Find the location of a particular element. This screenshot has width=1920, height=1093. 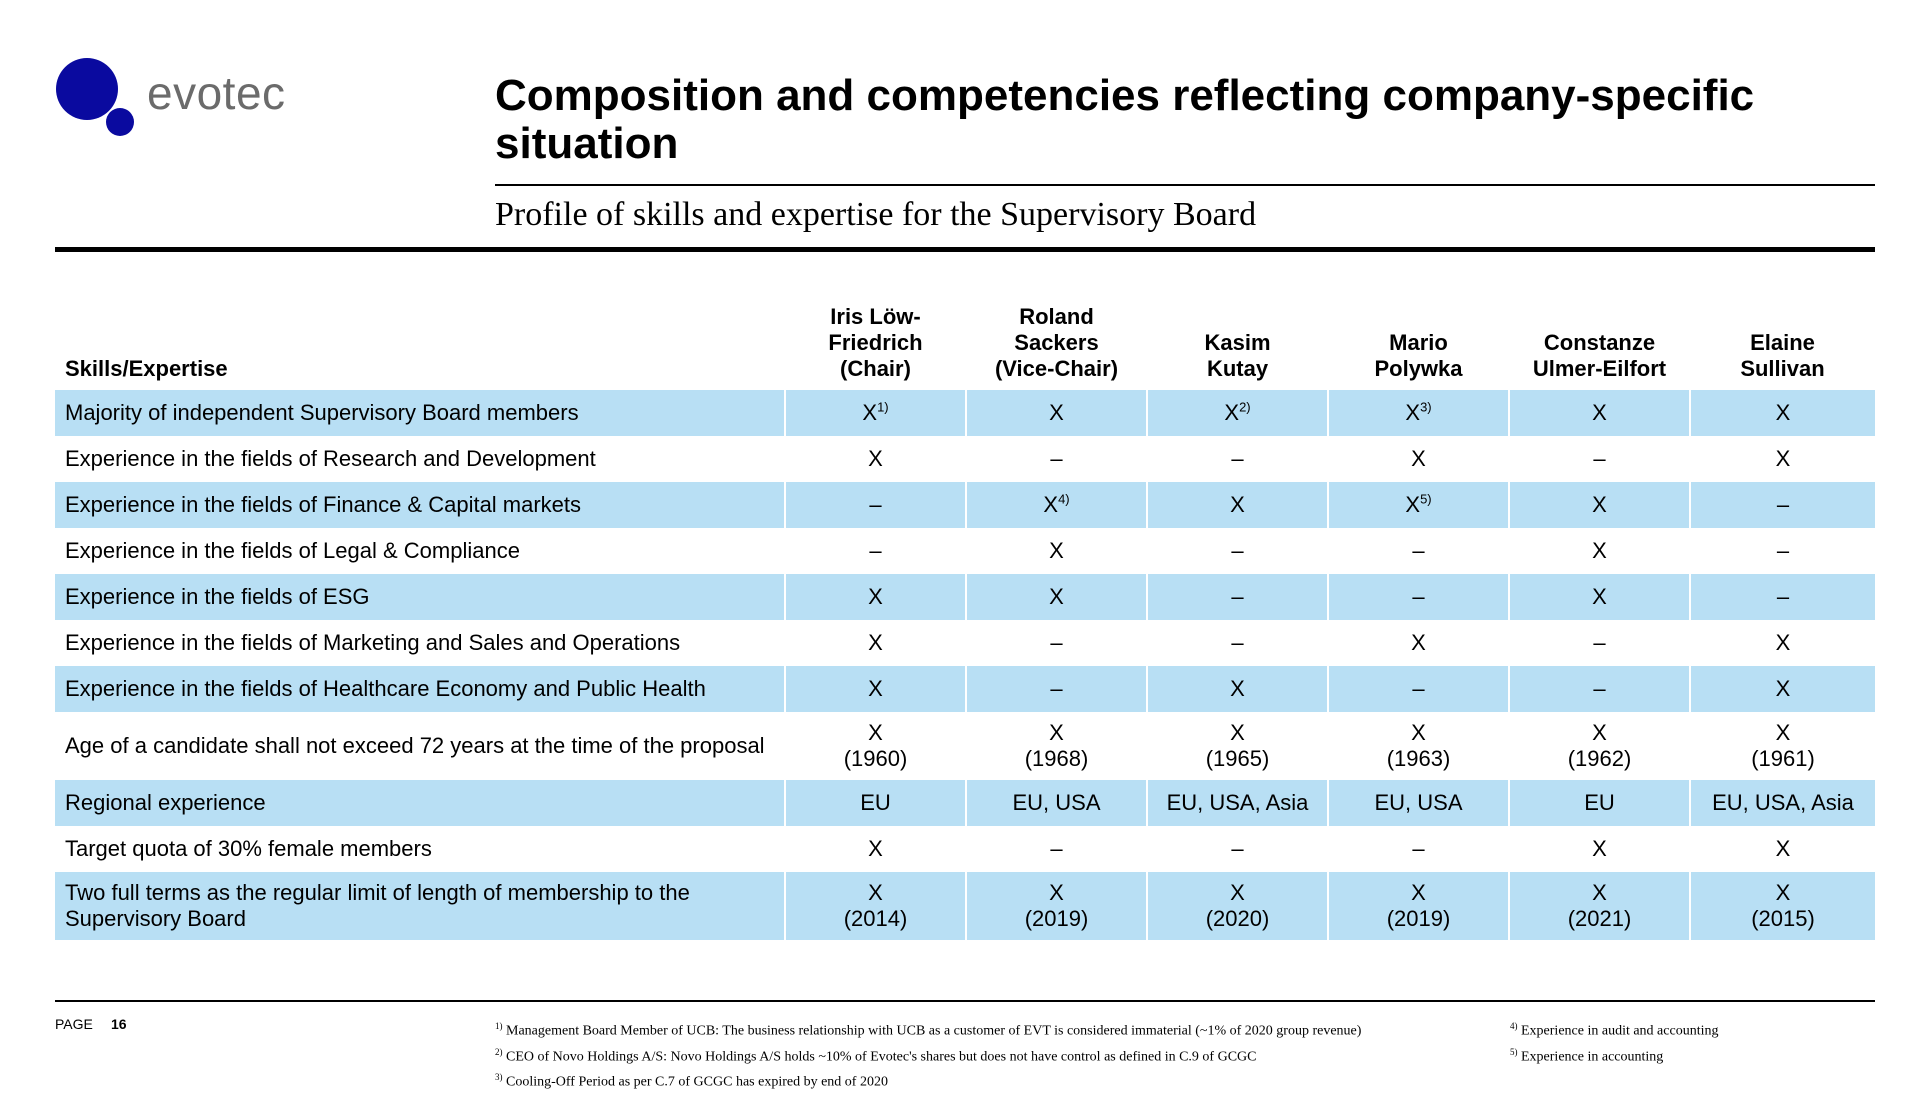

table-row: Experience in the fields of ESG X X – – X – is located at coordinates (965, 597).